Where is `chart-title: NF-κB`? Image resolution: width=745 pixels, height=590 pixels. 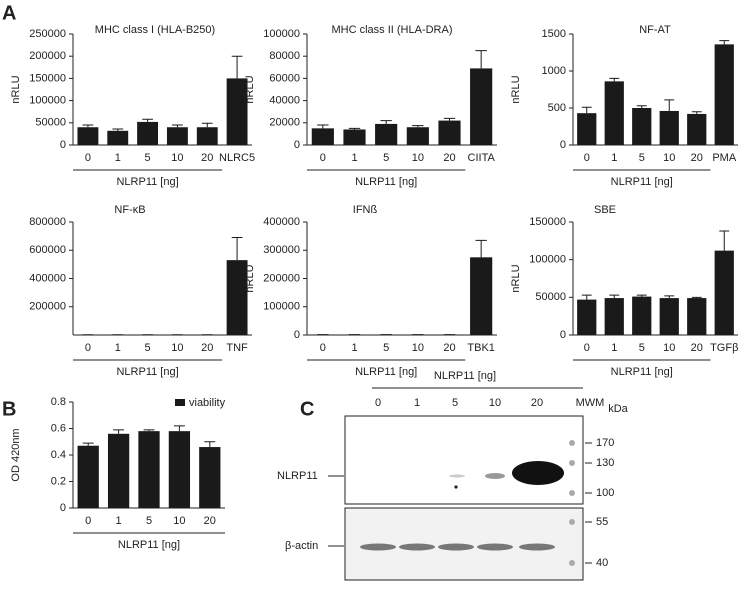
chart-title: NF-κB is located at coordinates (129, 210).